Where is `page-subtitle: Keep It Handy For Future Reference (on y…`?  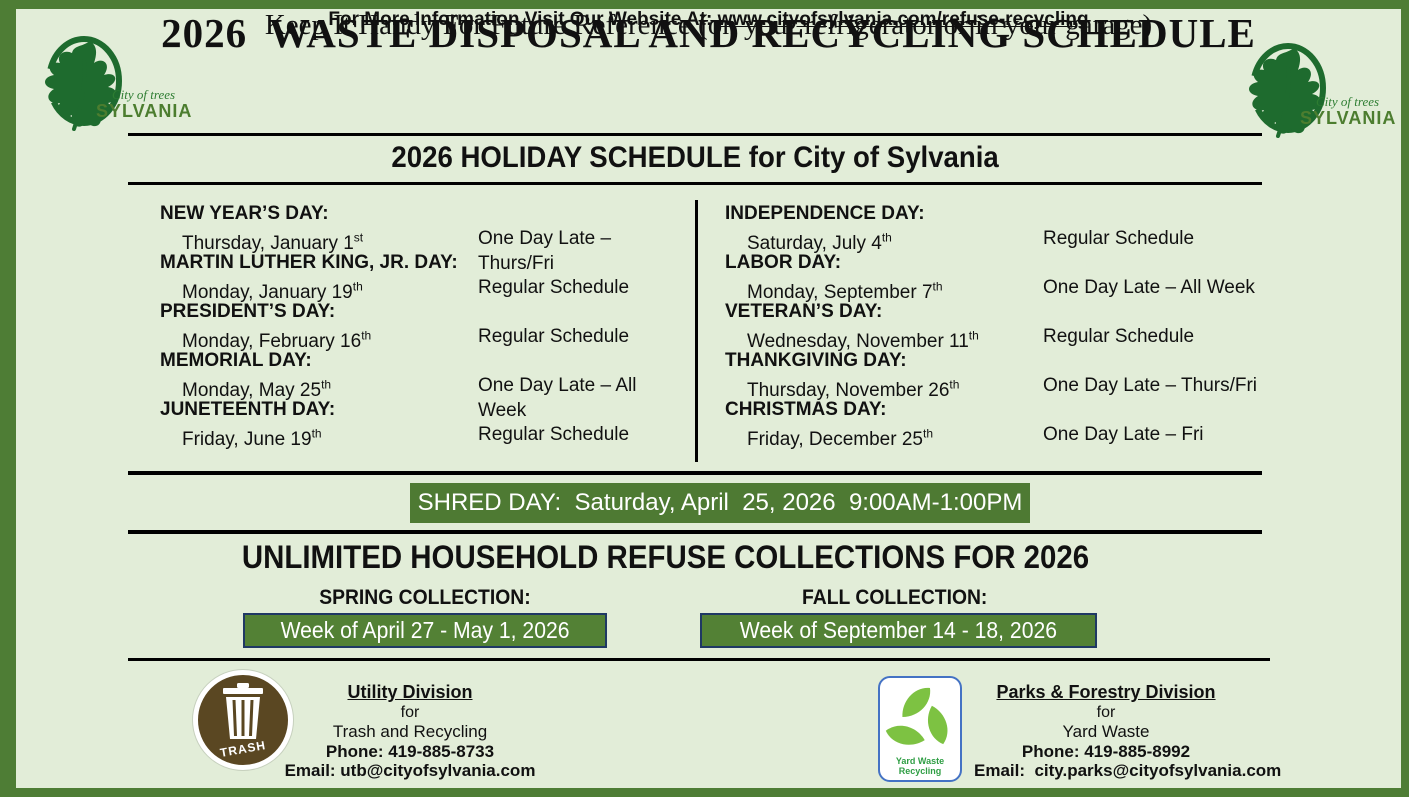
page-subtitle: Keep It Handy For Future Reference (on y… is located at coordinates (708, 25).